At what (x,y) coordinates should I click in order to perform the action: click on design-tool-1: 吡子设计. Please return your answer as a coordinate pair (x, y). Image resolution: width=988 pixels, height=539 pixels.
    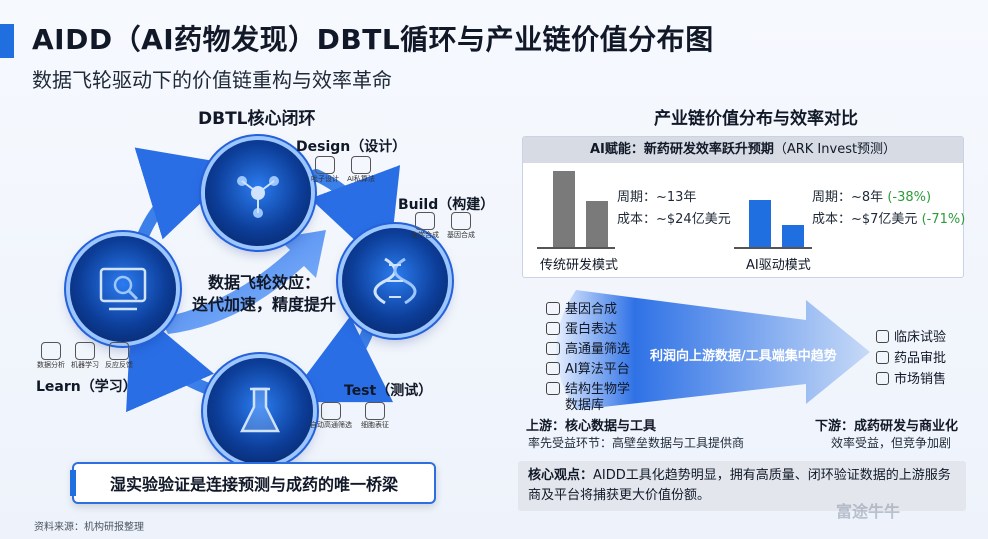
    Looking at the image, I should click on (325, 170).